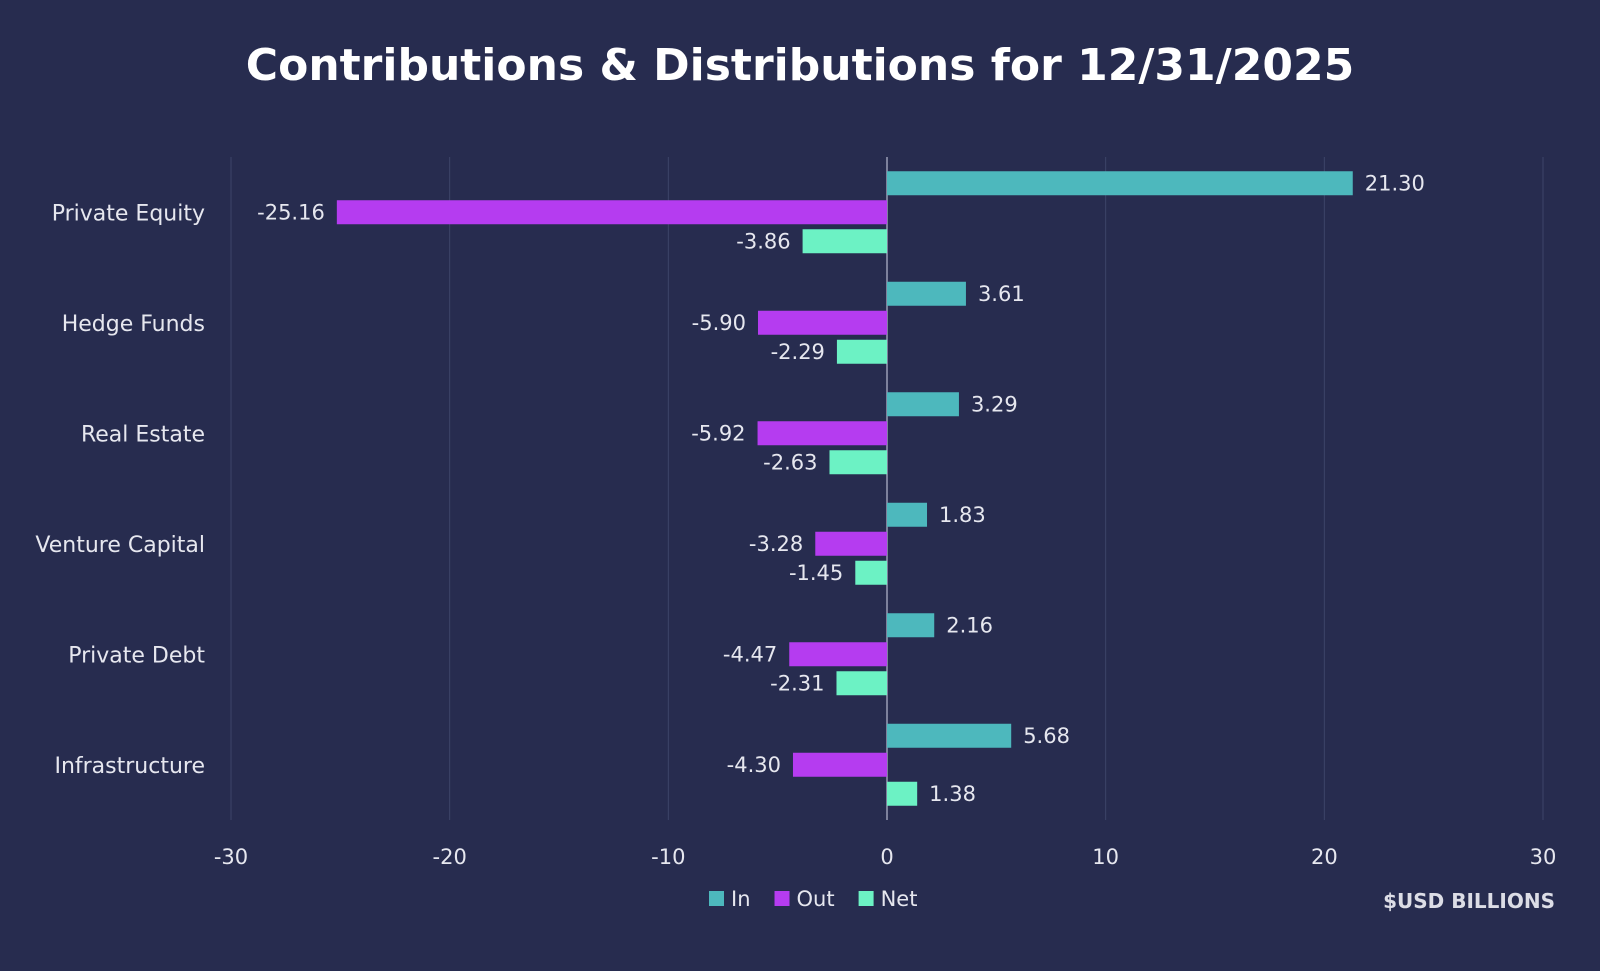  Describe the element at coordinates (816, 899) in the screenshot. I see `legend-label-out: Out` at that location.